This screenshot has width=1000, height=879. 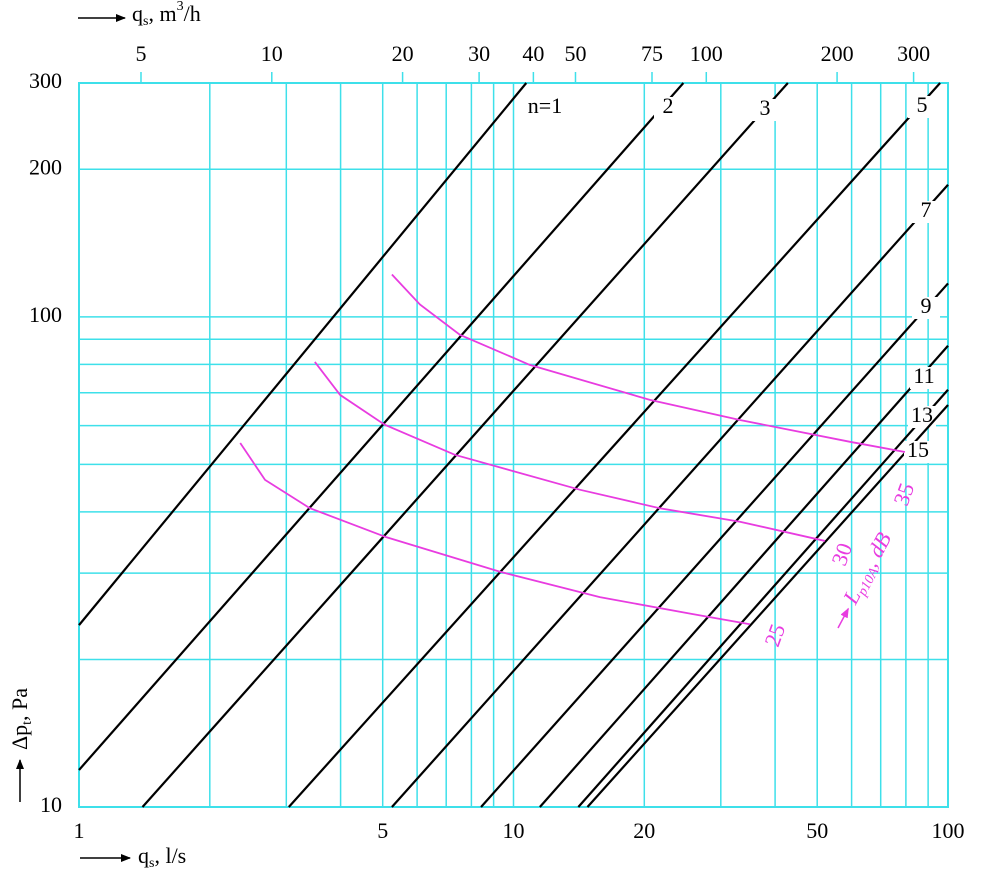 I want to click on curve-arrow, so click(x=843, y=618).